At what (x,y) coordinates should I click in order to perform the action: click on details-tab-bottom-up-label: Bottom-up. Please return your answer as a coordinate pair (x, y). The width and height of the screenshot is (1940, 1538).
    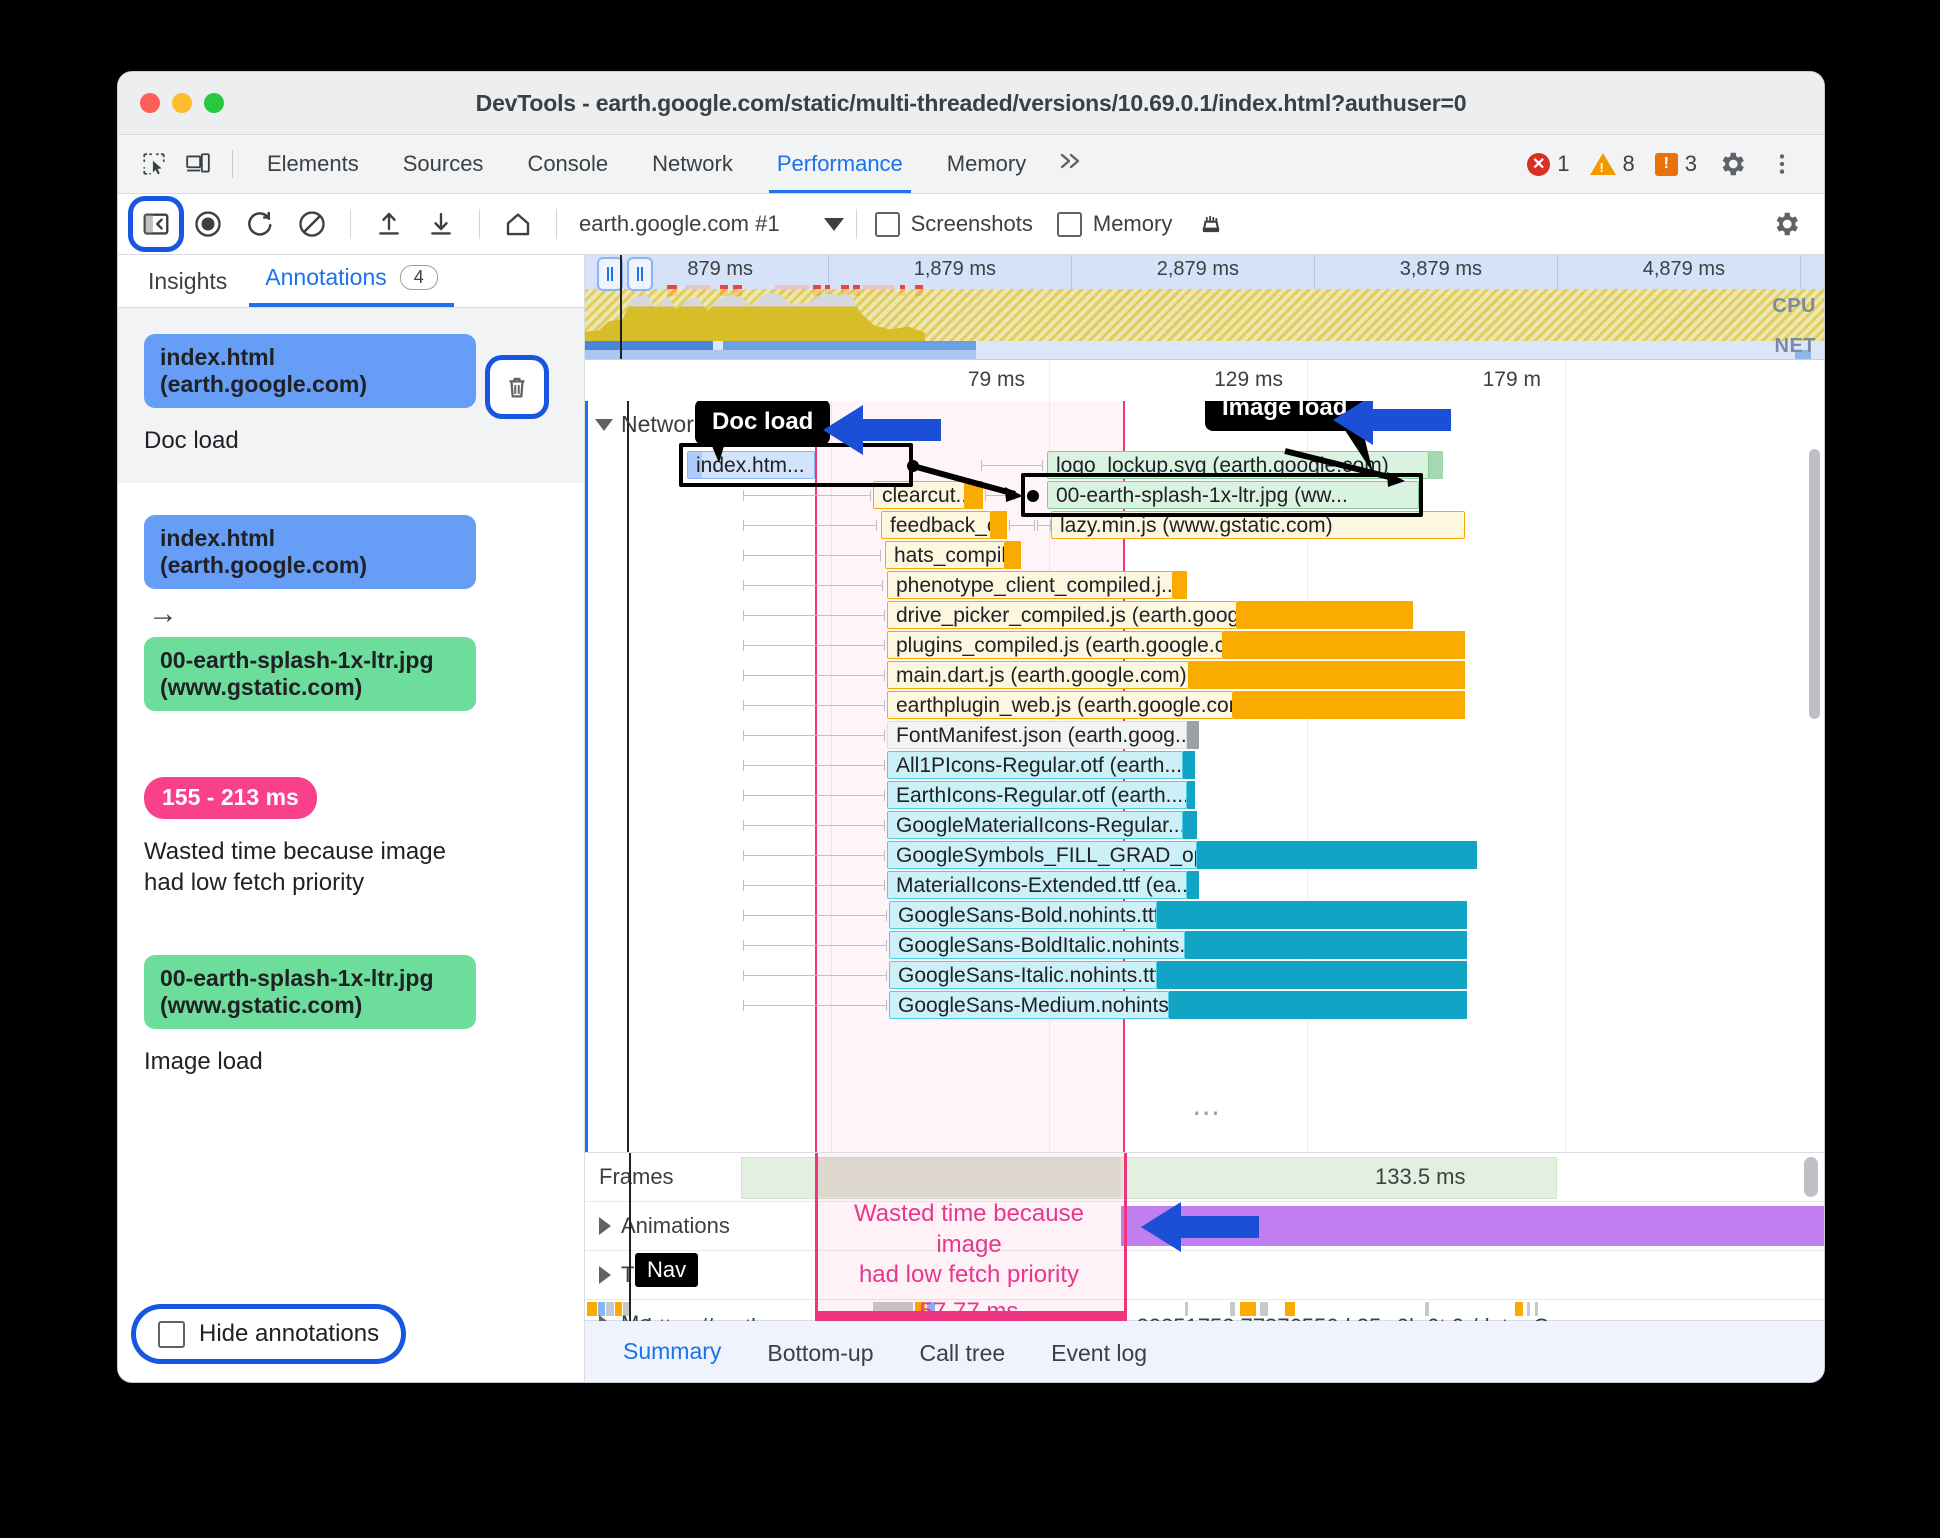
    Looking at the image, I should click on (820, 1352).